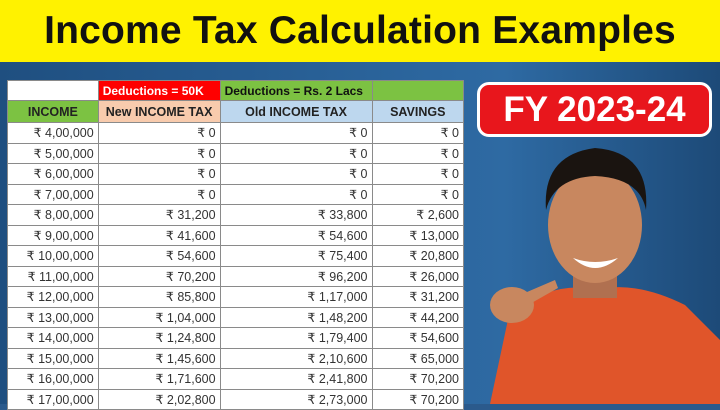 The height and width of the screenshot is (410, 720). Describe the element at coordinates (296, 235) in the screenshot. I see `old-tax-cell: ₹ 54,600` at that location.